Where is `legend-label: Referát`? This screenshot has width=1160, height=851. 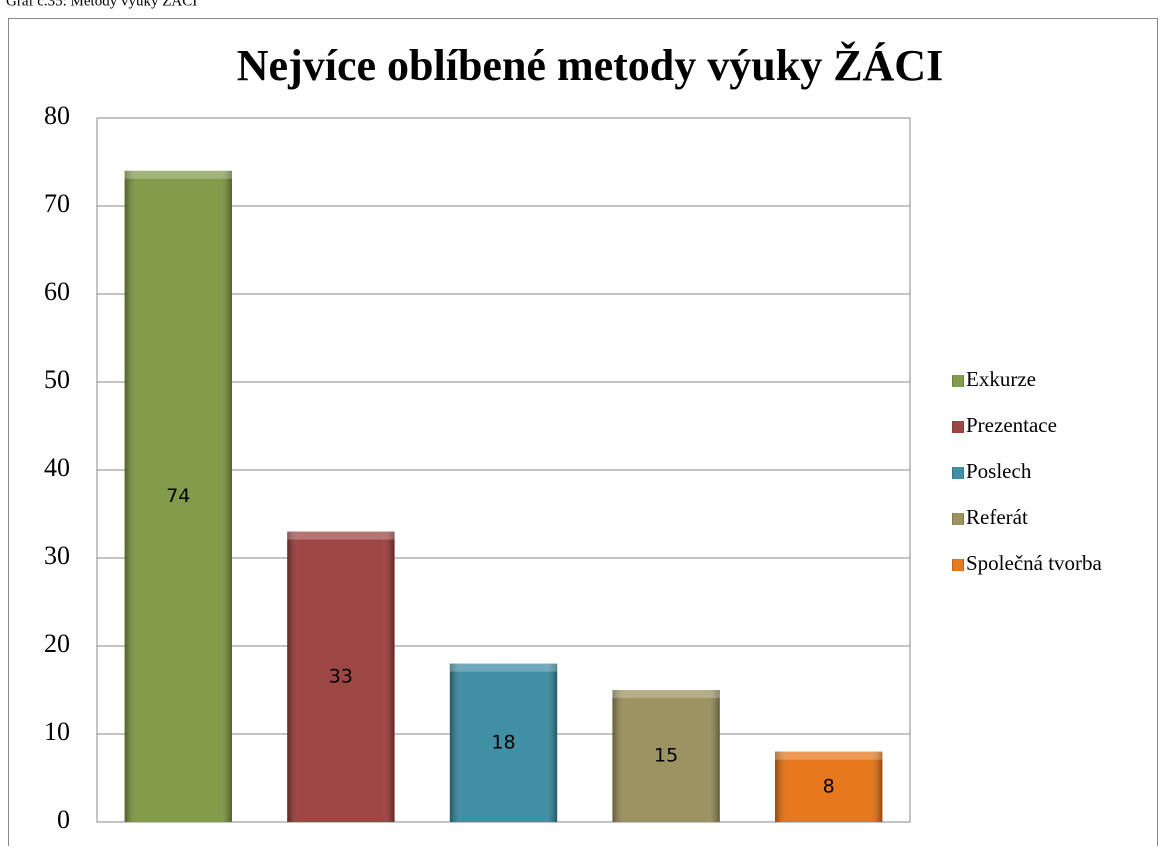
legend-label: Referát is located at coordinates (997, 517).